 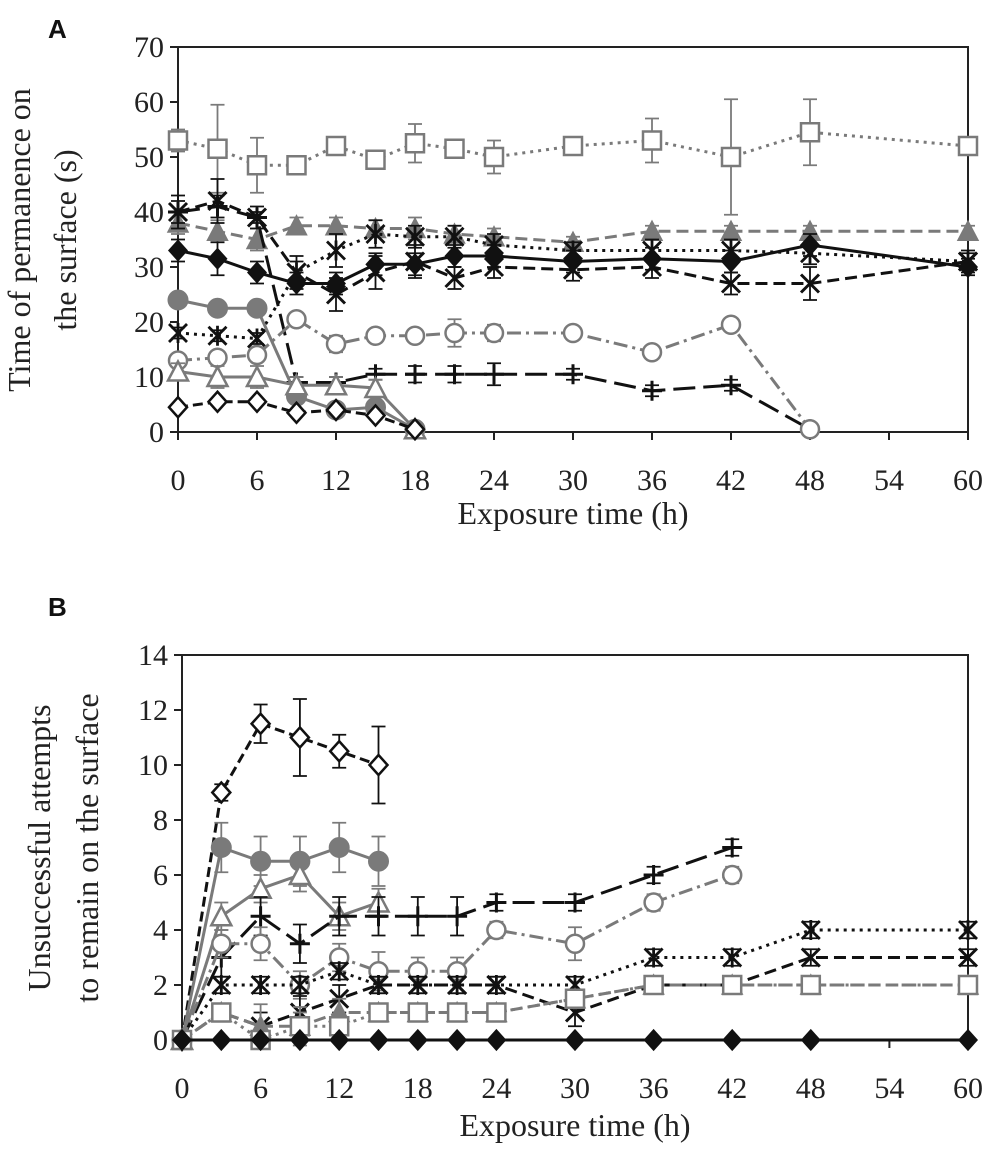 What do you see at coordinates (731, 283) in the screenshot?
I see `data-point-a-x-dashed` at bounding box center [731, 283].